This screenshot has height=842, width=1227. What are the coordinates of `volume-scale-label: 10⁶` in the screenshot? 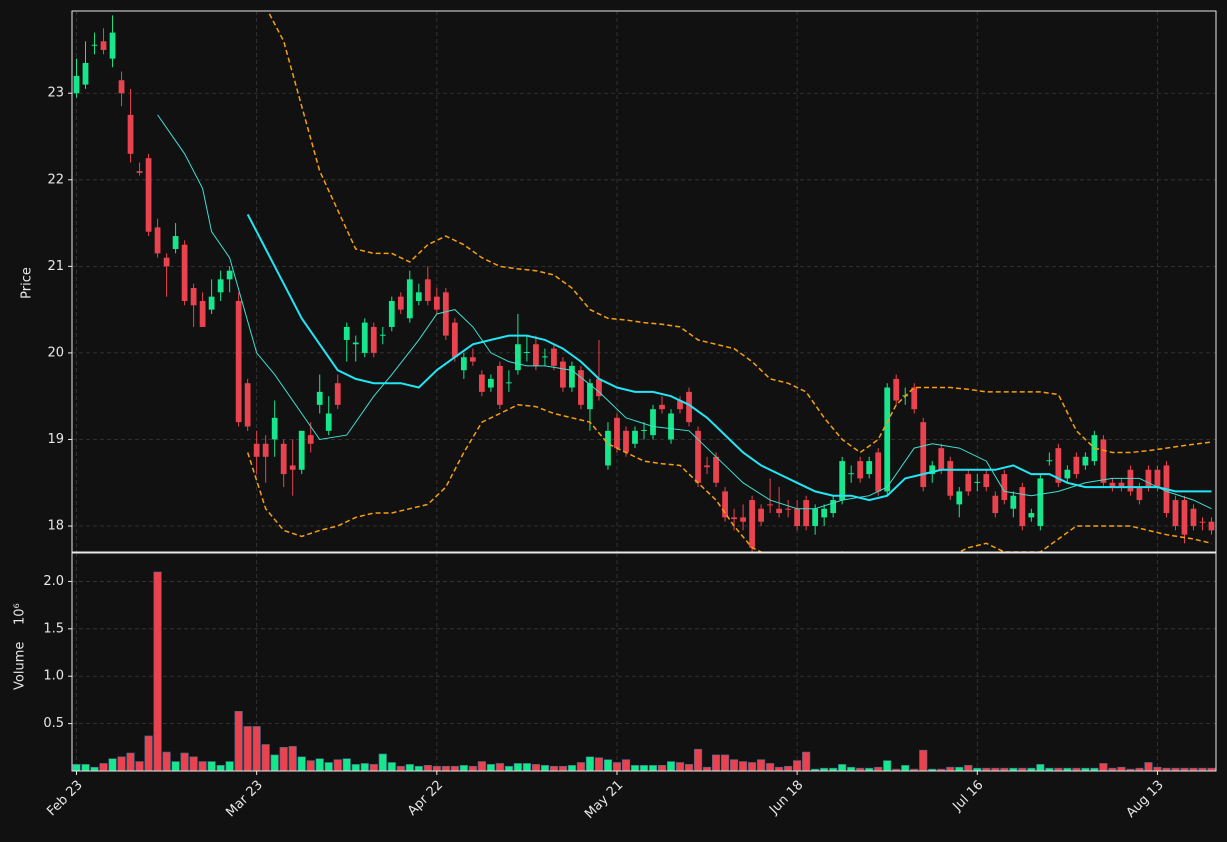 It's located at (20, 614).